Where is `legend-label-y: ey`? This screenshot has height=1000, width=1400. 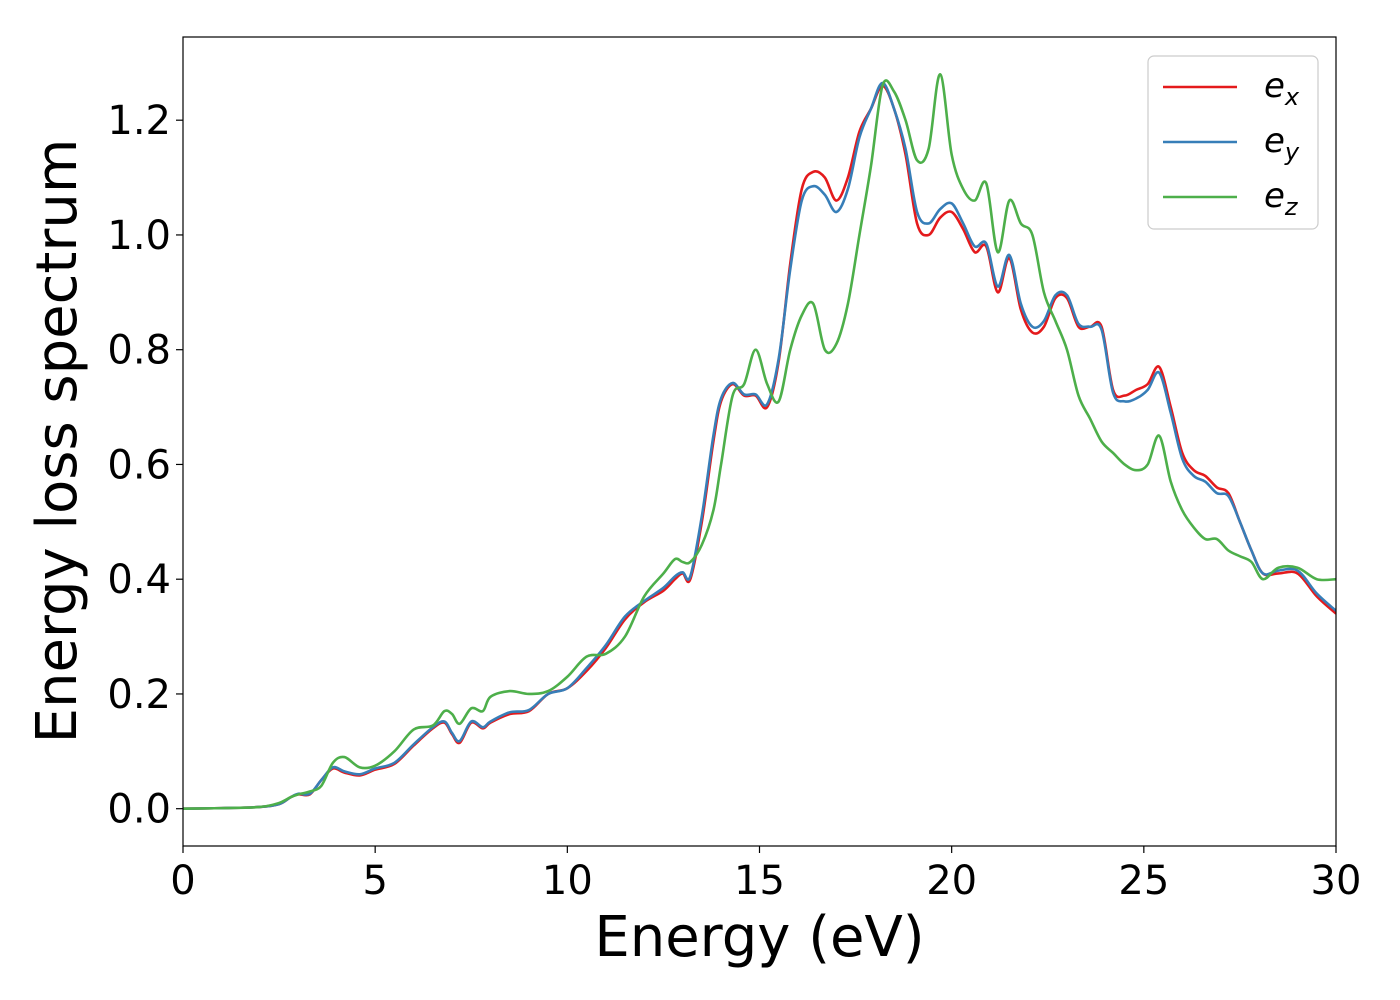 legend-label-y: ey is located at coordinates (1282, 143).